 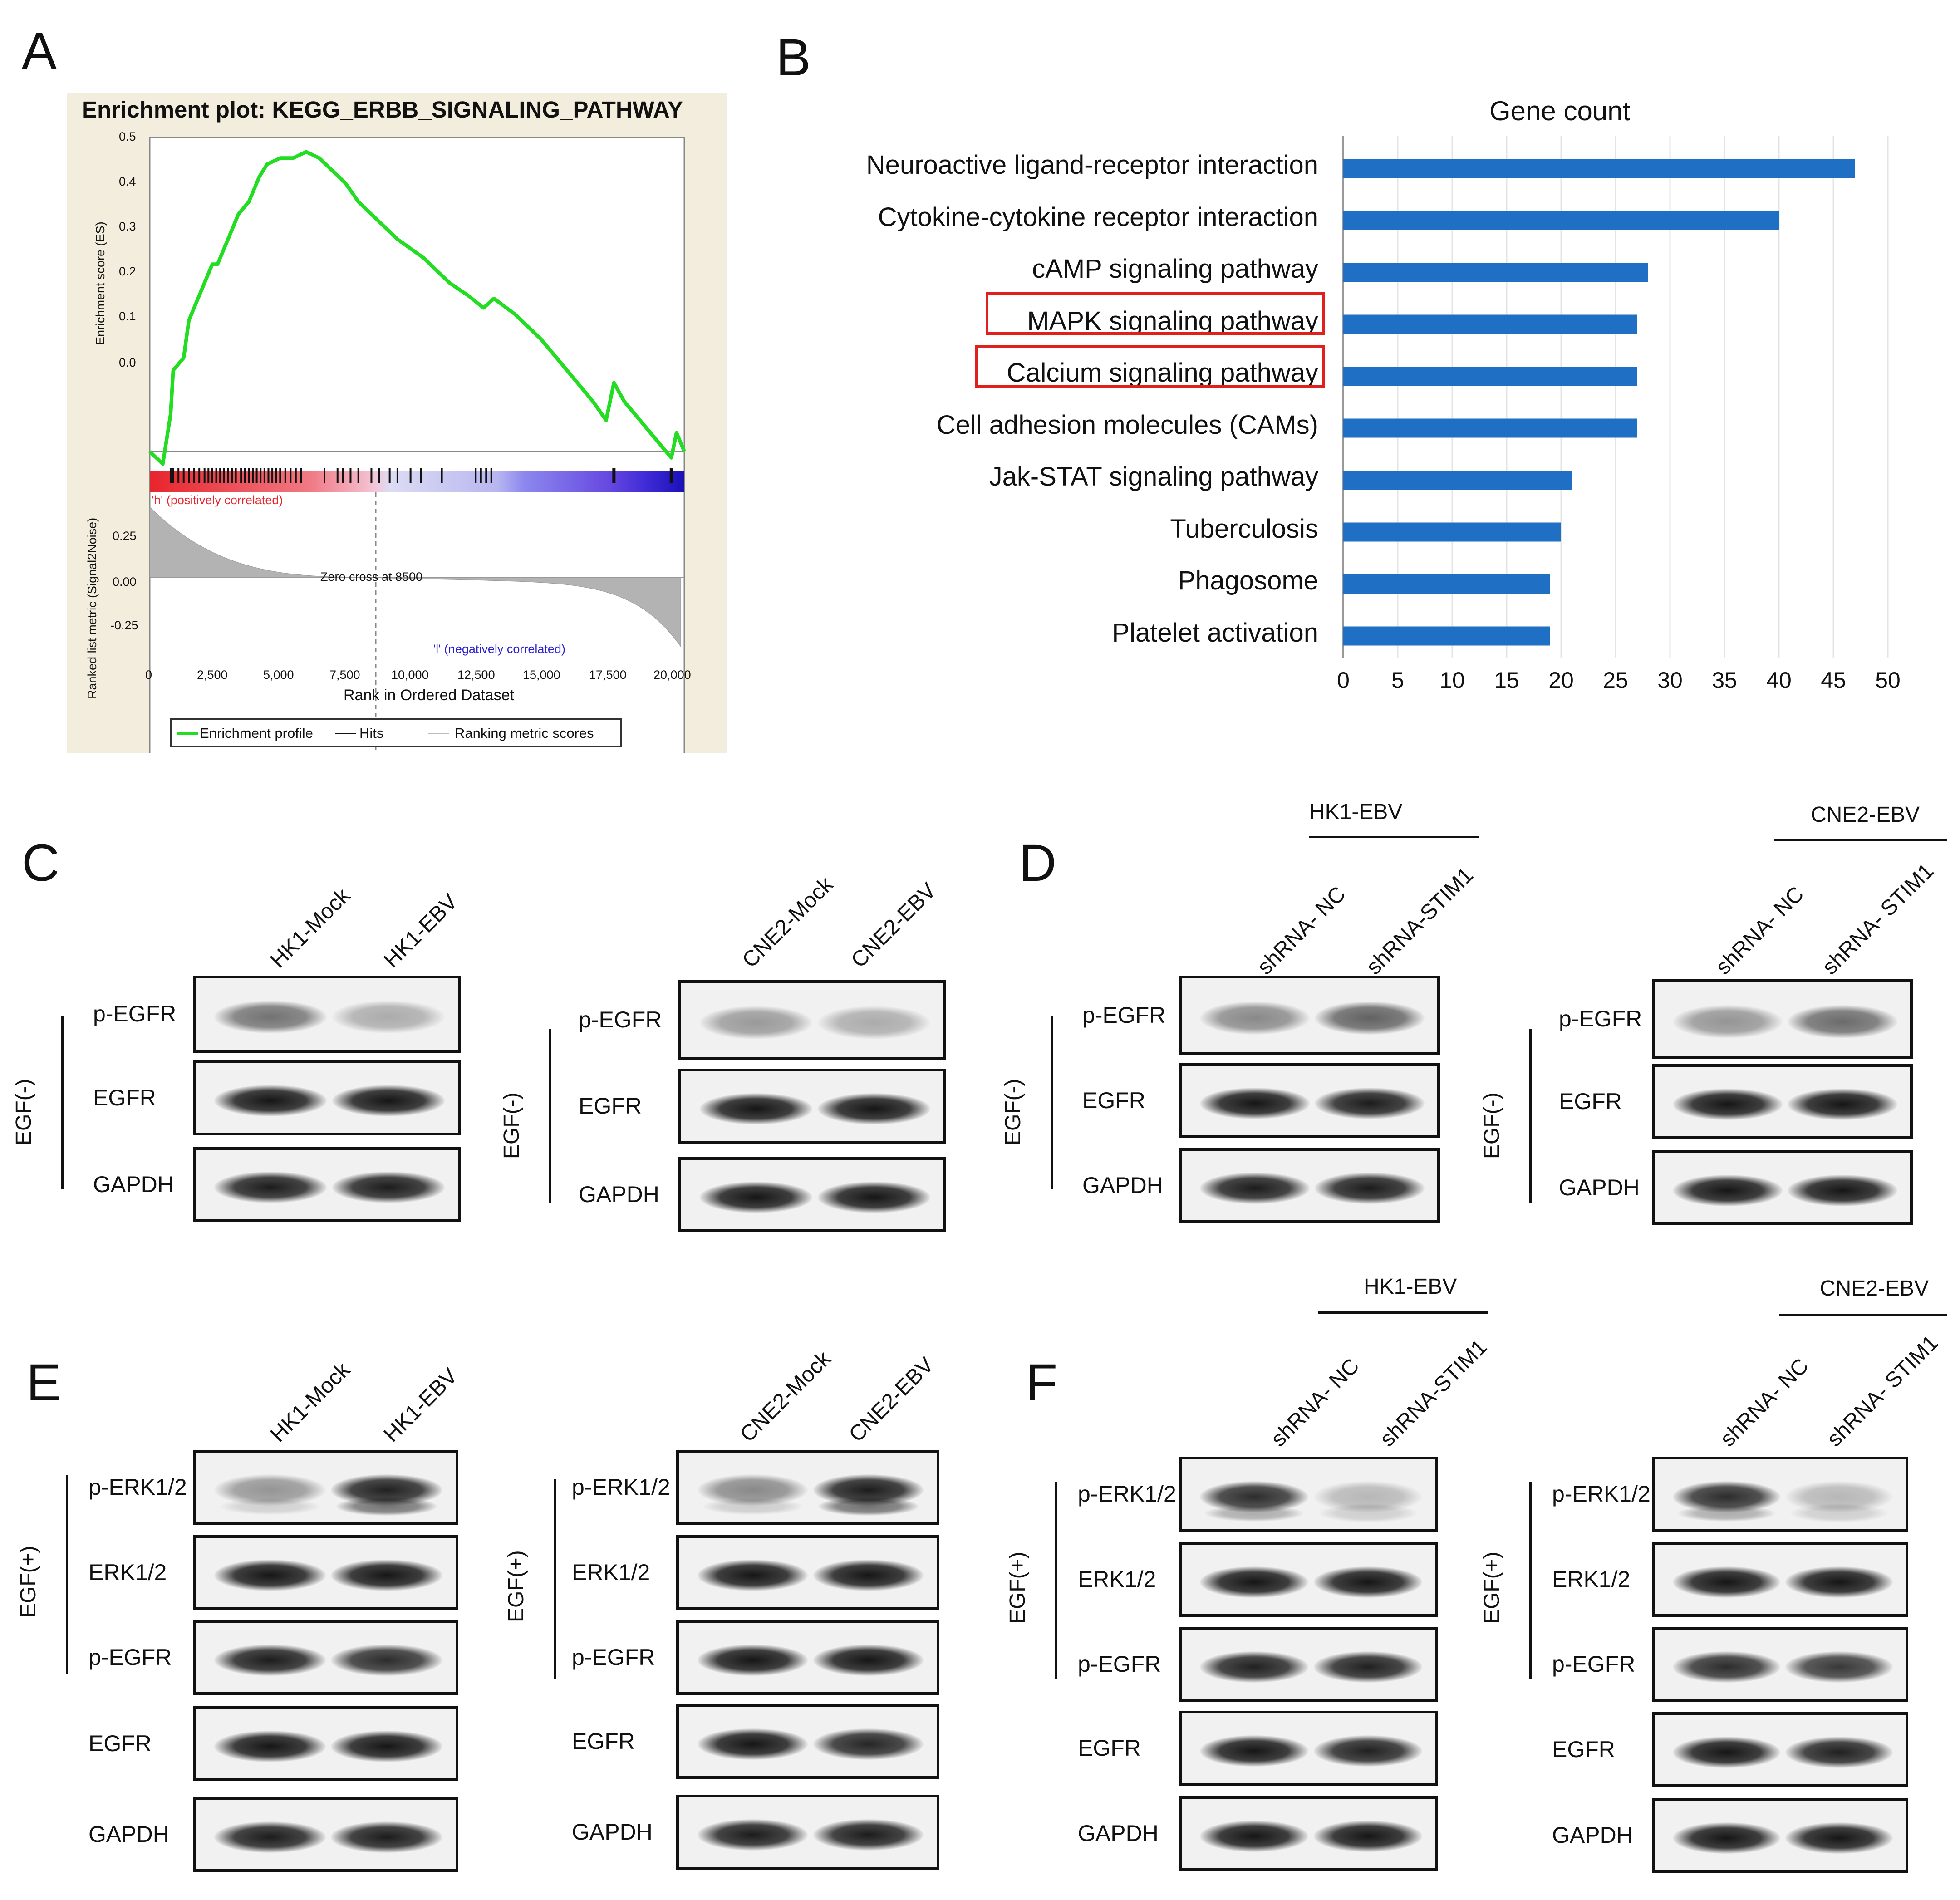 I want to click on legend-swatch-hits, so click(x=345, y=733).